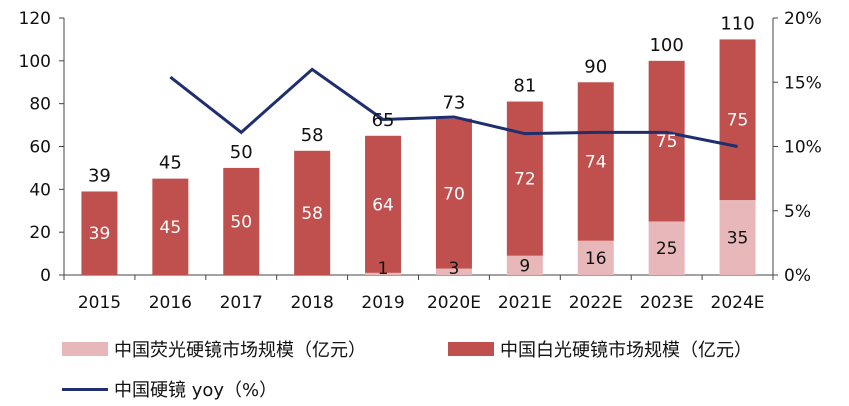  I want to click on fluorescent-value-label: 35, so click(738, 239).